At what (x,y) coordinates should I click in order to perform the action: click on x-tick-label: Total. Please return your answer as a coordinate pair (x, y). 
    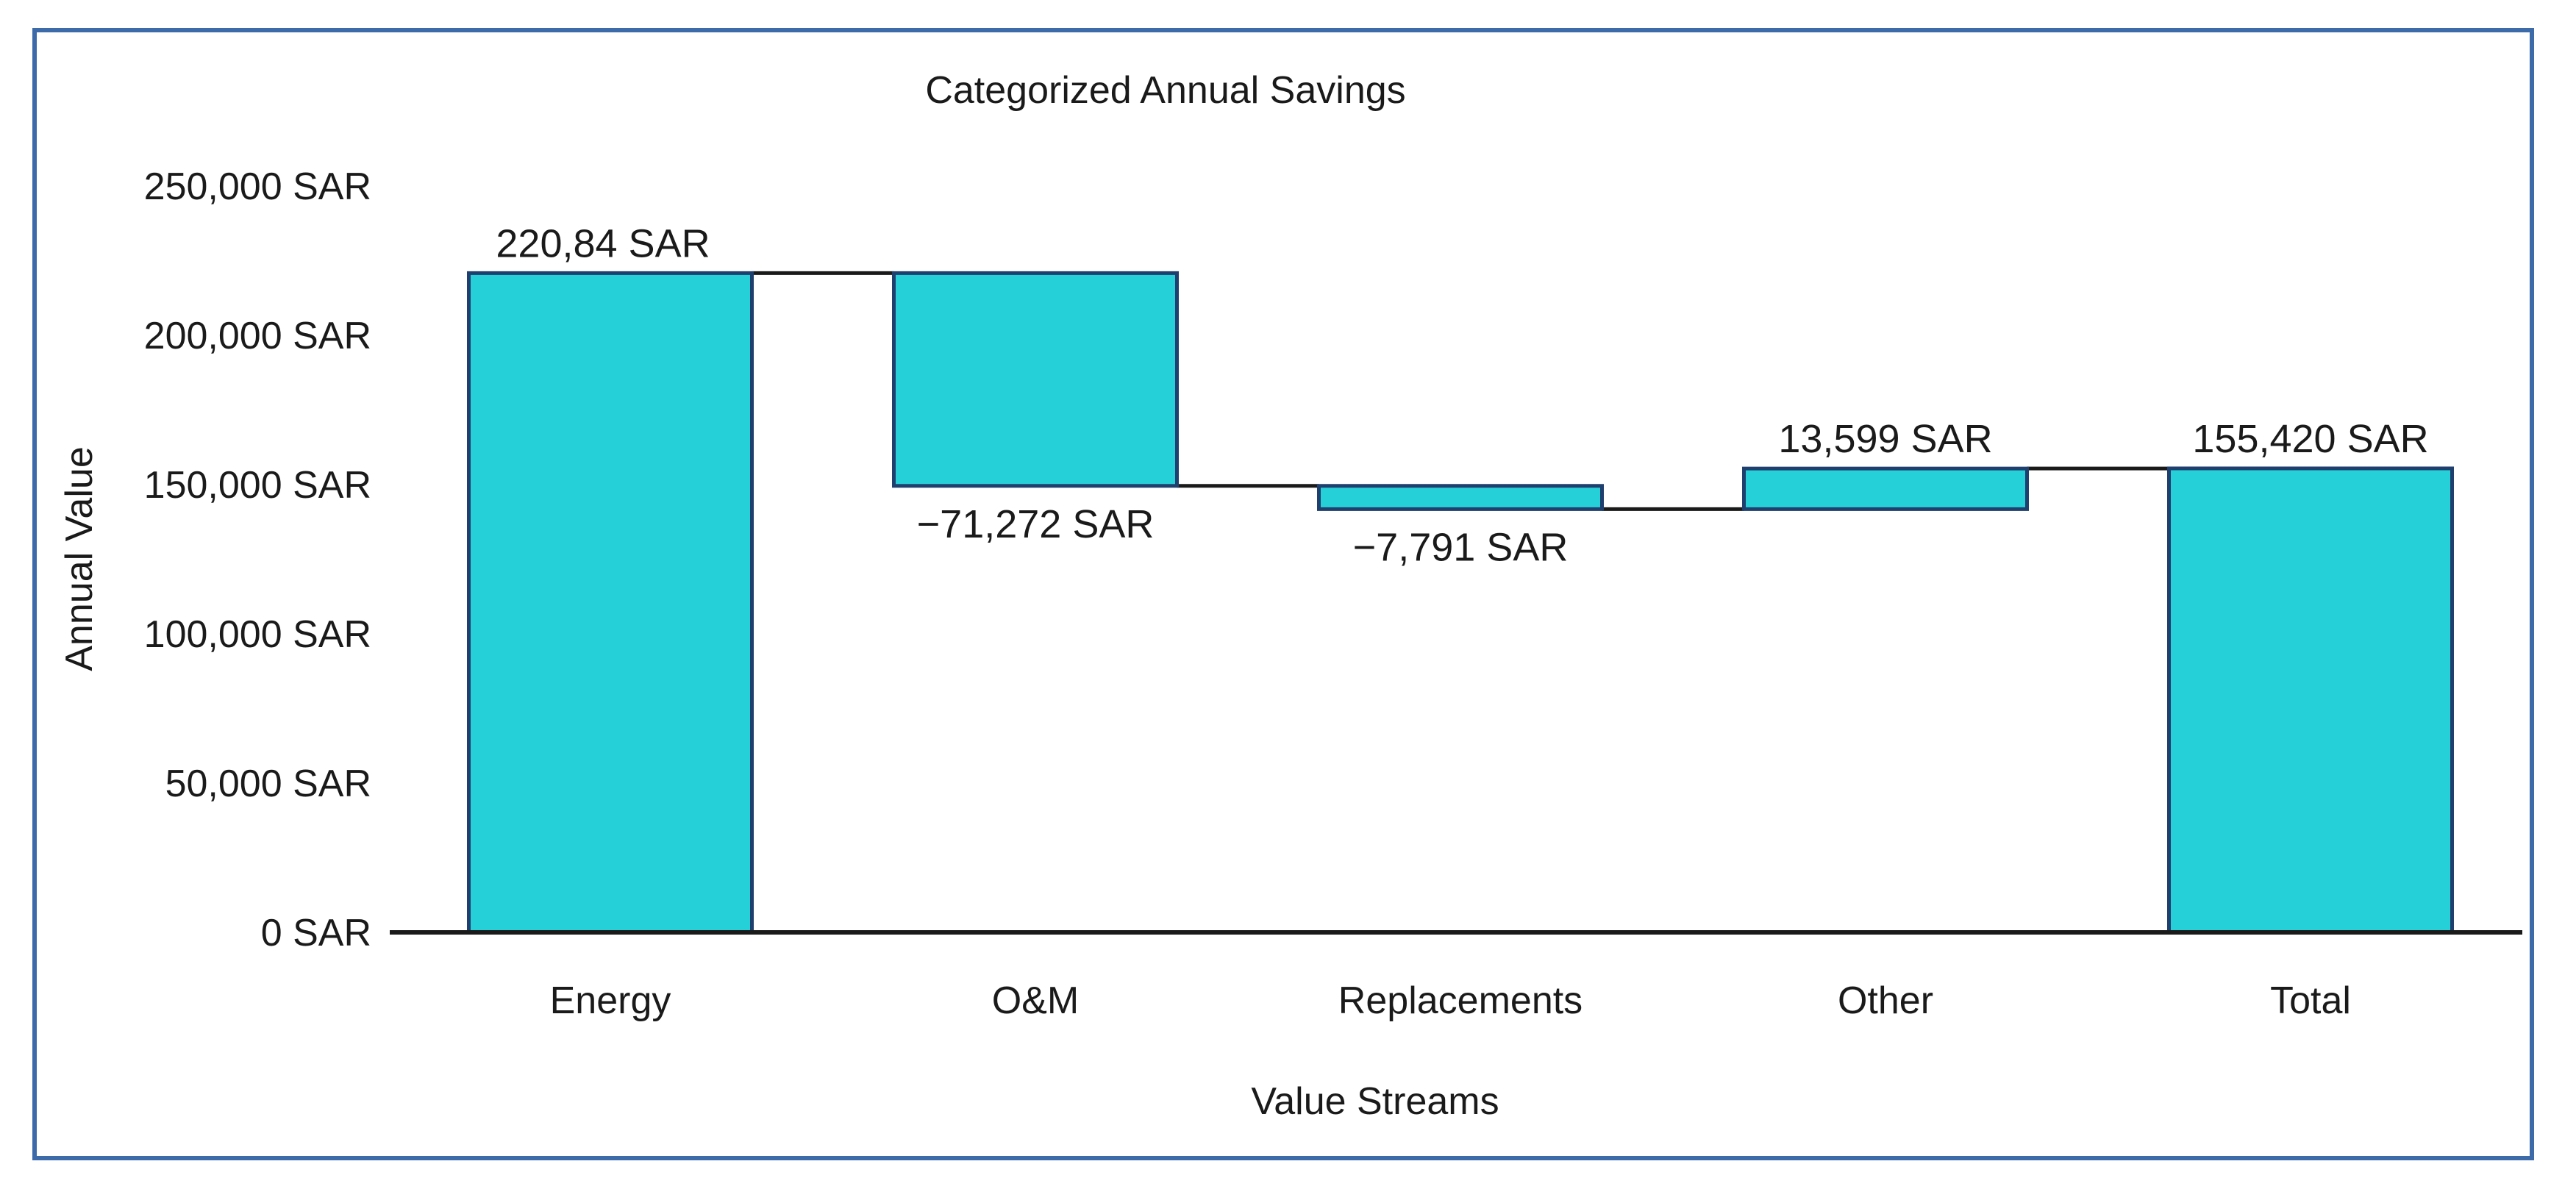
    Looking at the image, I should click on (2310, 1001).